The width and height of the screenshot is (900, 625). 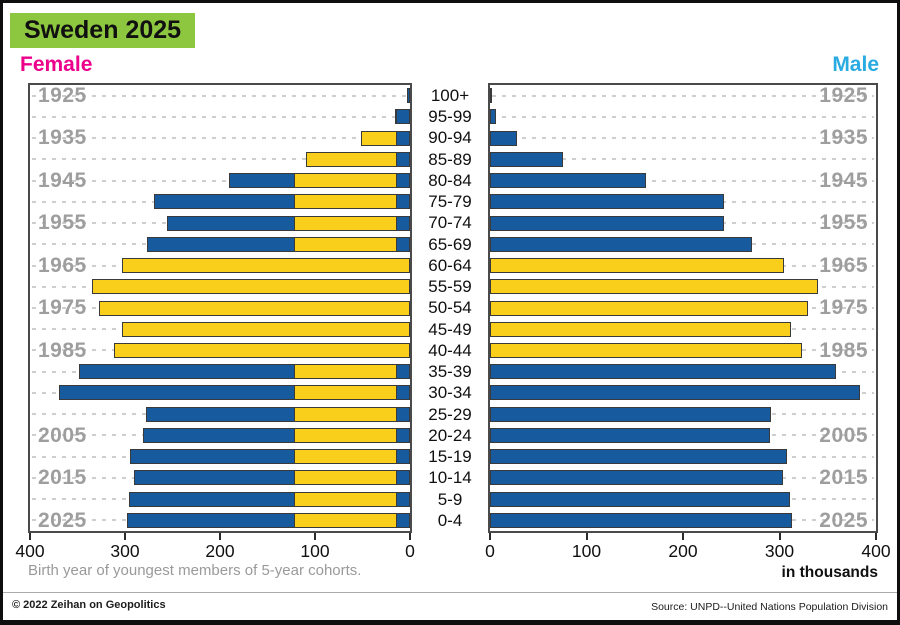 What do you see at coordinates (89, 605) in the screenshot?
I see `copyright-text: © 2022 Zeihan on Geopolitics` at bounding box center [89, 605].